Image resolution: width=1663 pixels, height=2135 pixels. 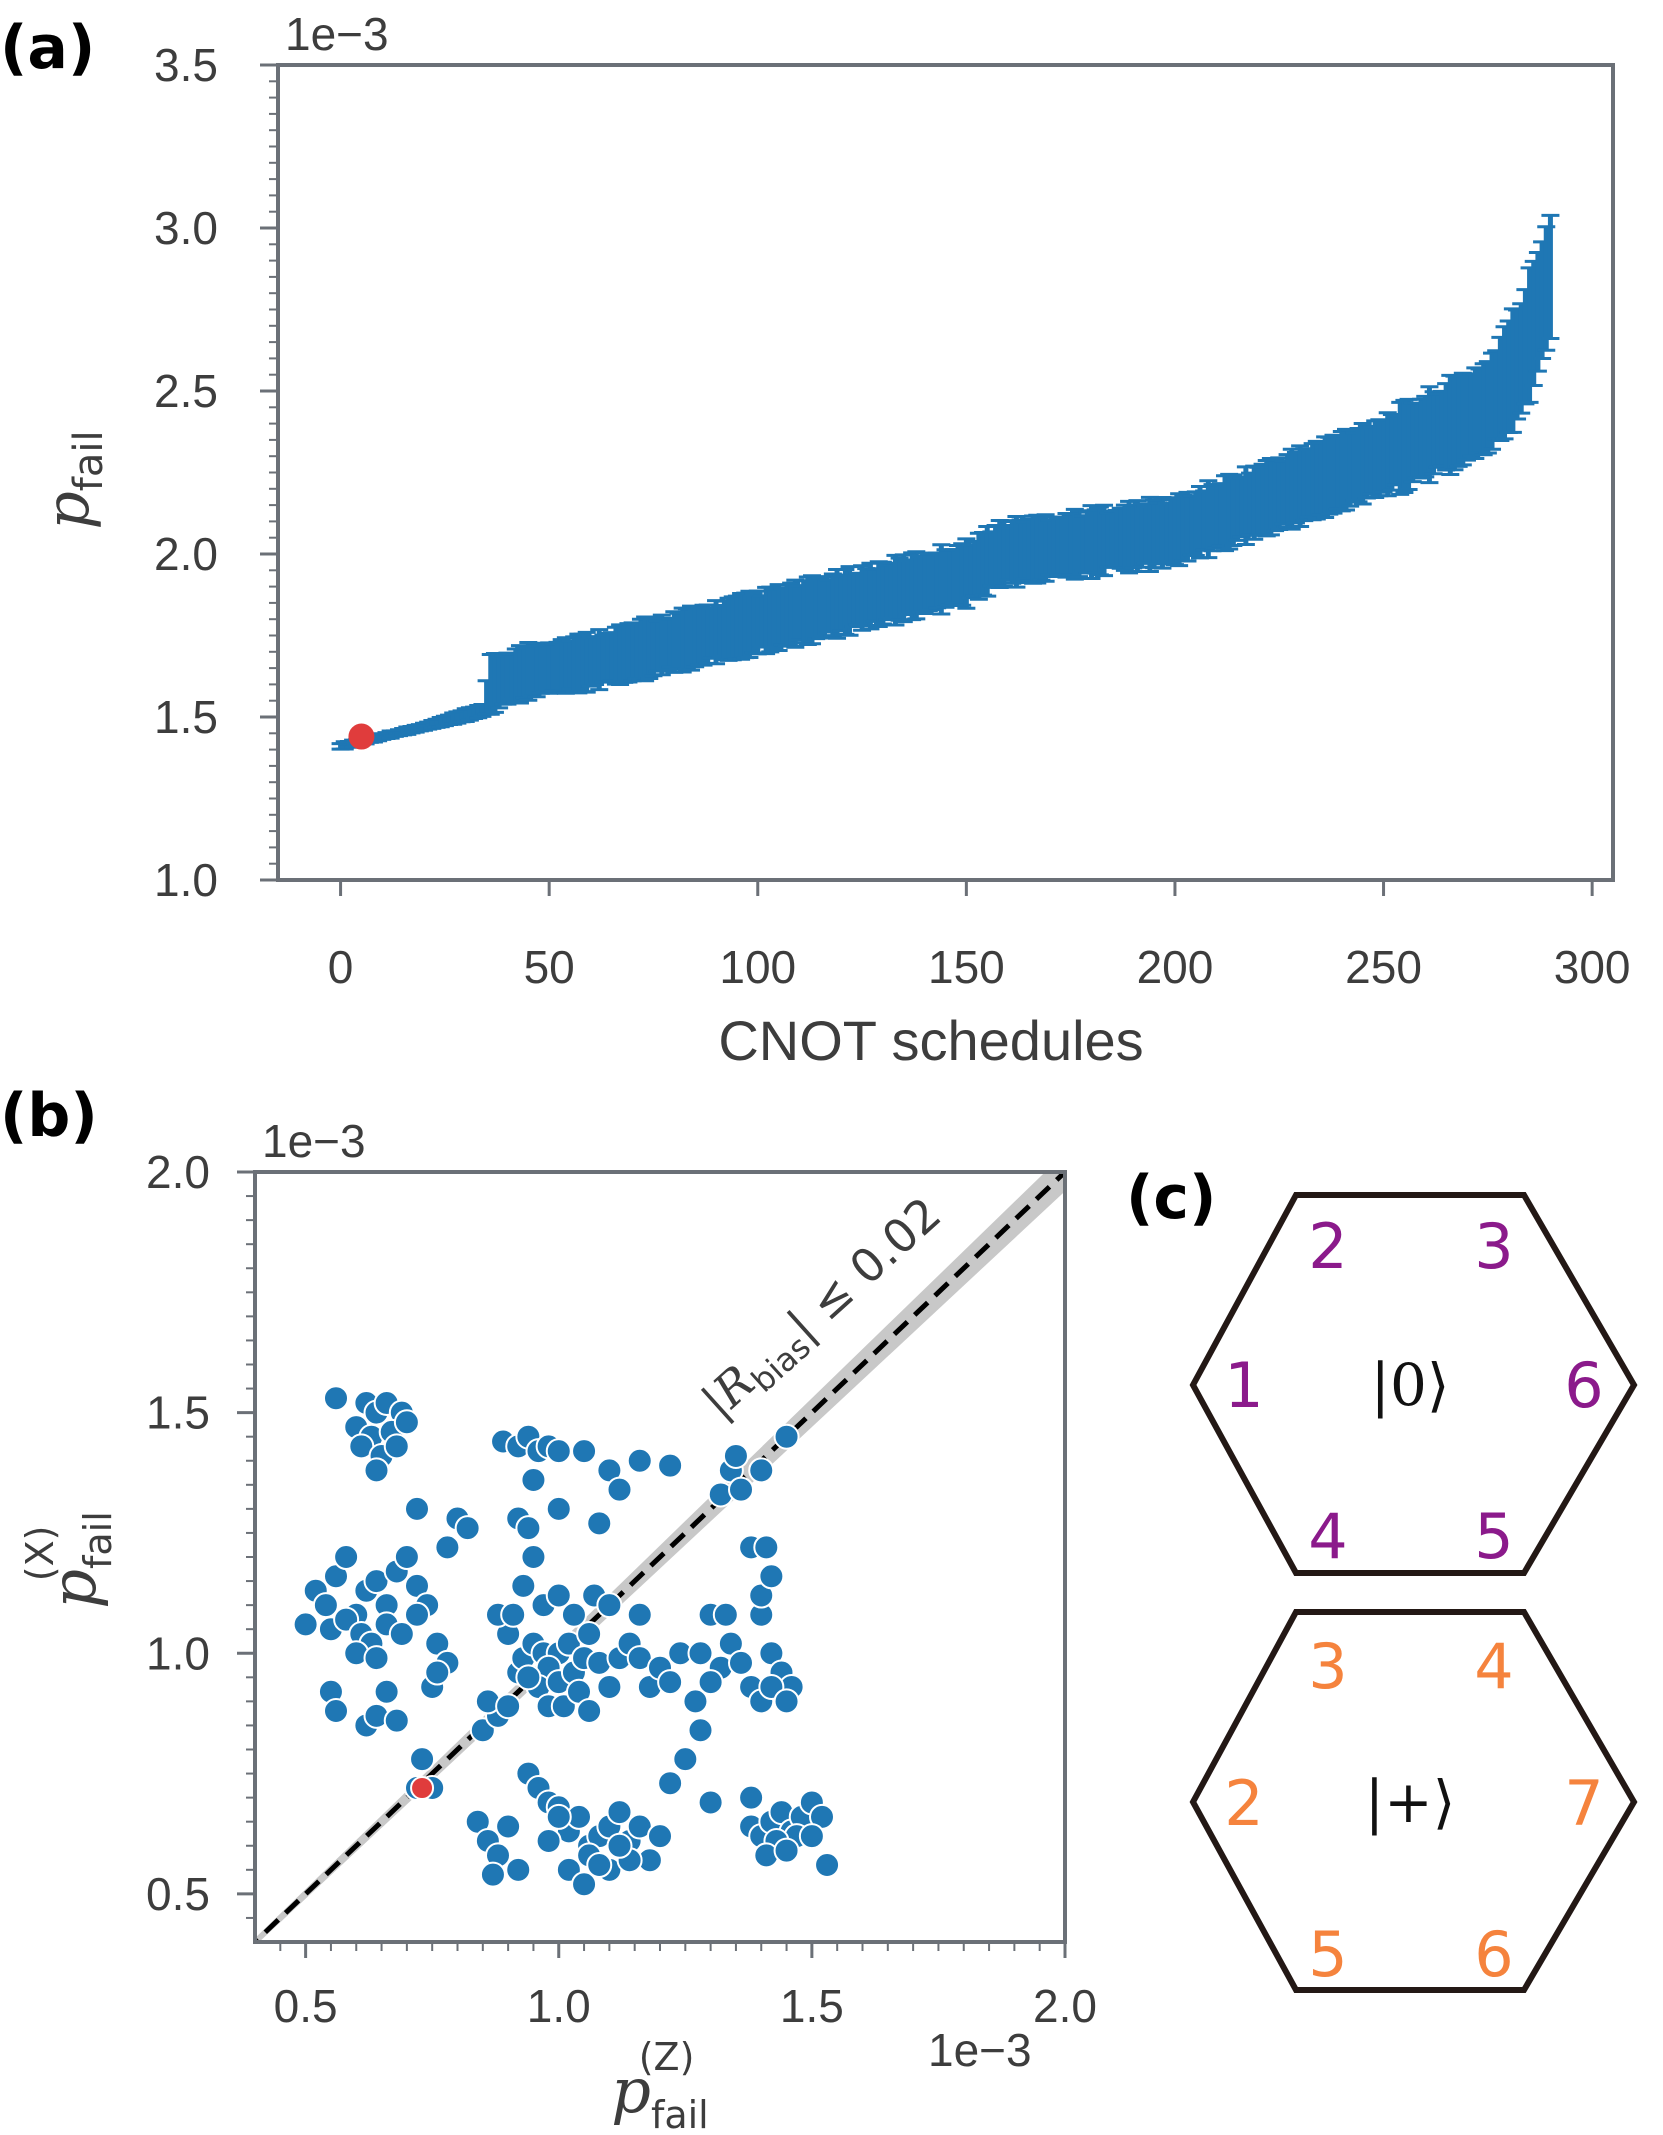 I want to click on panel-c-hexagons: 2 3 1 6 4 5 |0⟩ 3 4 2 7 5 6 |+⟩, so click(x=1413, y=1592).